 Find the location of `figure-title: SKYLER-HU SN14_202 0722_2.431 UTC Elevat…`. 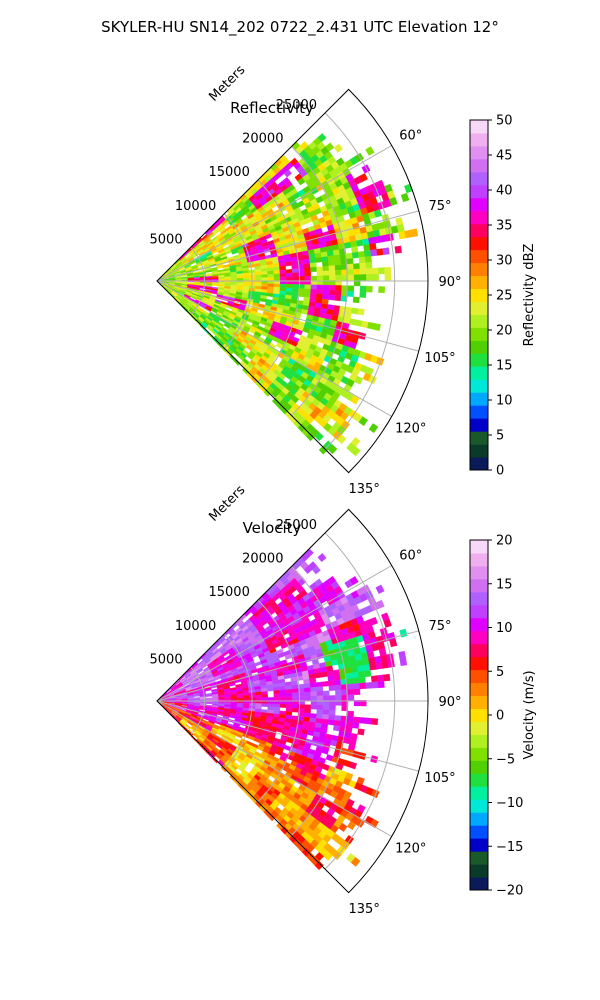

figure-title: SKYLER-HU SN14_202 0722_2.431 UTC Elevat… is located at coordinates (300, 27).